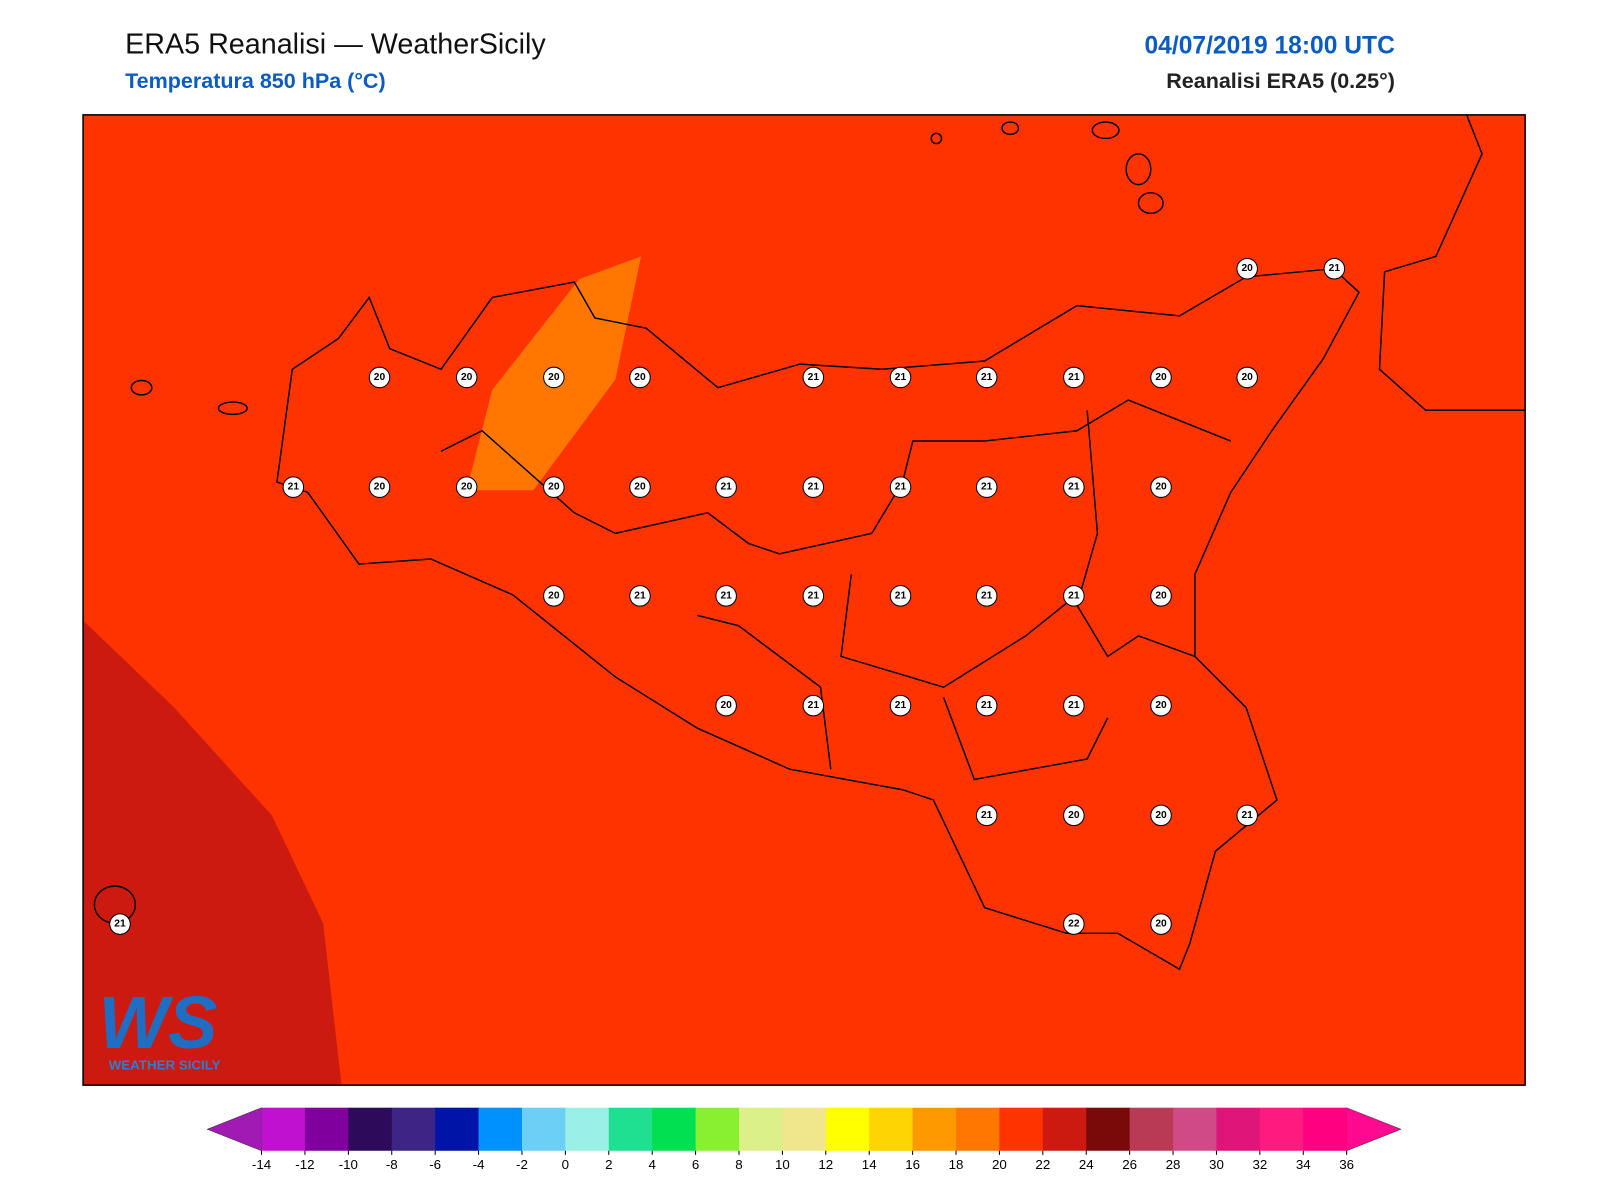  What do you see at coordinates (1452, 262) in the screenshot?
I see `calabria-coast` at bounding box center [1452, 262].